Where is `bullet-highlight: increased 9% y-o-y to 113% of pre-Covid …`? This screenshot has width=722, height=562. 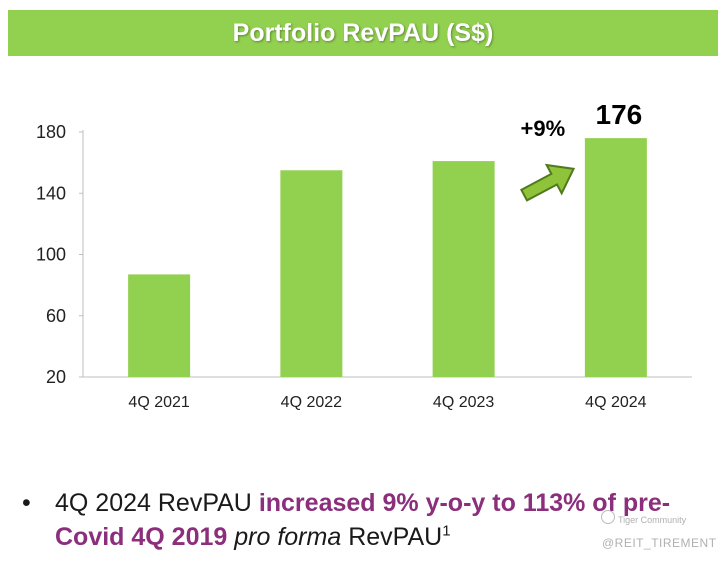
bullet-highlight: increased 9% y-o-y to 113% of pre-Covid … is located at coordinates (363, 520).